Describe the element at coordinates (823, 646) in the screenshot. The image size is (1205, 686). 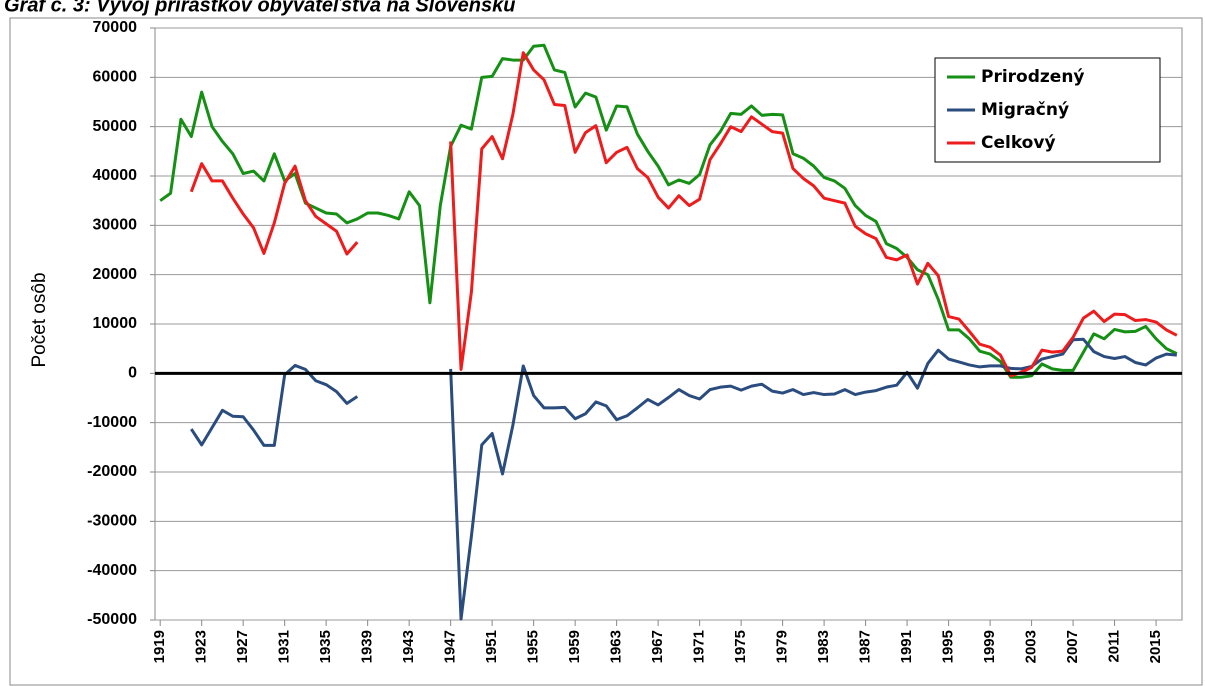
I see `x-tick-label: 1983` at that location.